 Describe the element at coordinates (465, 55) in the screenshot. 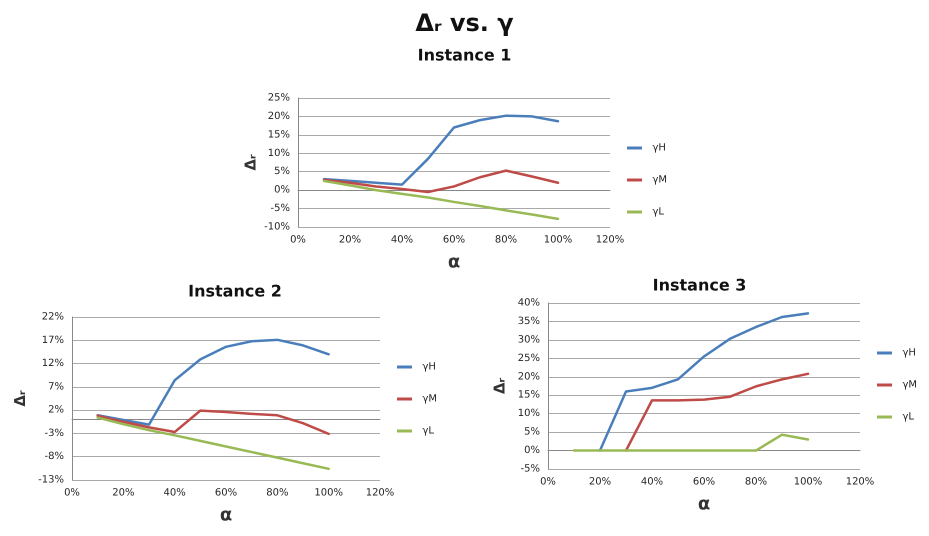

I see `chart-subtitle: Instance 1` at that location.